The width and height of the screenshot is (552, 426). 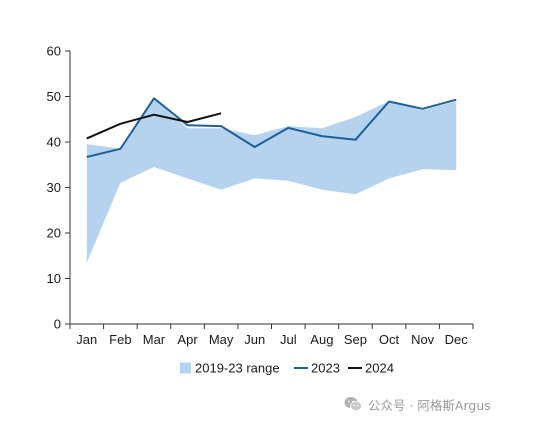 What do you see at coordinates (379, 368) in the screenshot?
I see `legend-label-2024: 2024` at bounding box center [379, 368].